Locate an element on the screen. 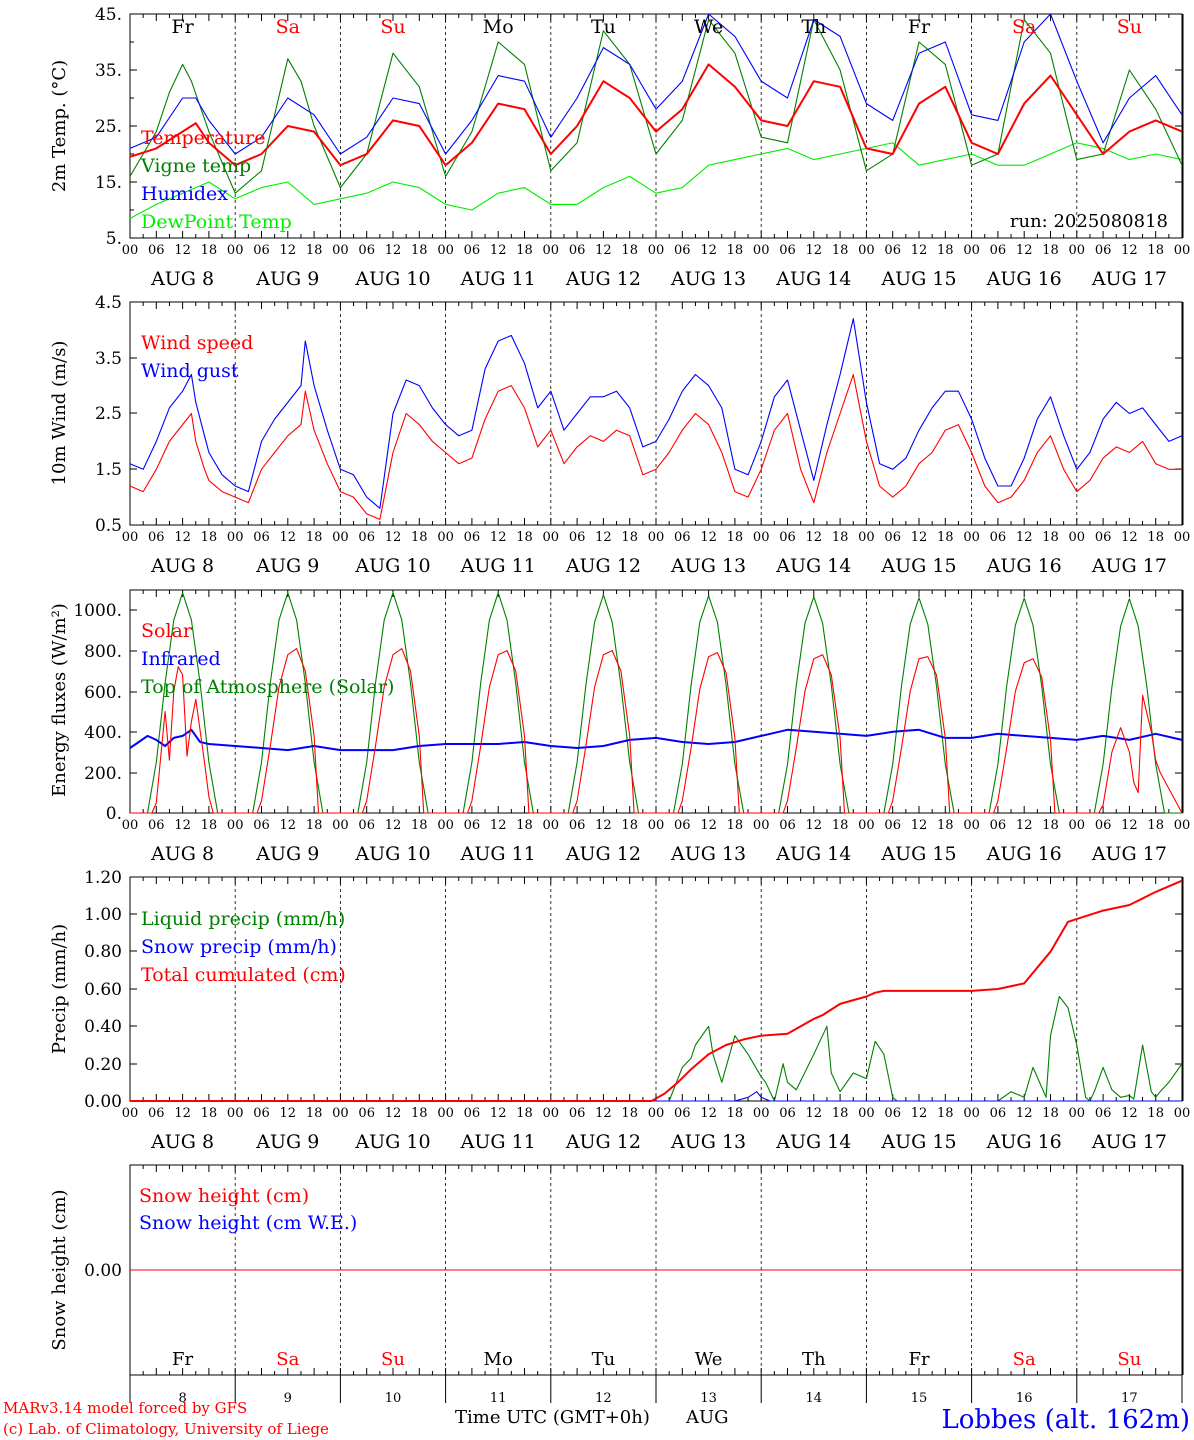  weekday-label: We is located at coordinates (709, 1359).